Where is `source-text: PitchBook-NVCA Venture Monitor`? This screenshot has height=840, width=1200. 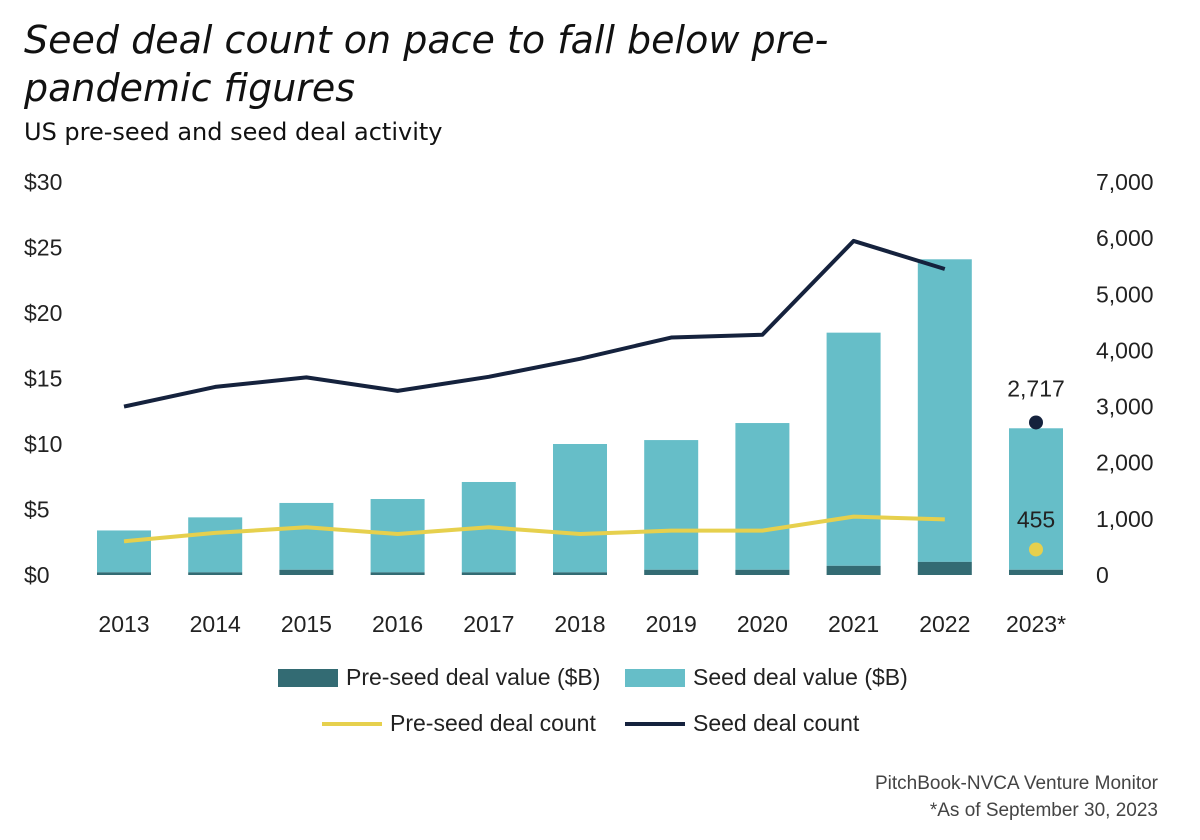 source-text: PitchBook-NVCA Venture Monitor is located at coordinates (1016, 783).